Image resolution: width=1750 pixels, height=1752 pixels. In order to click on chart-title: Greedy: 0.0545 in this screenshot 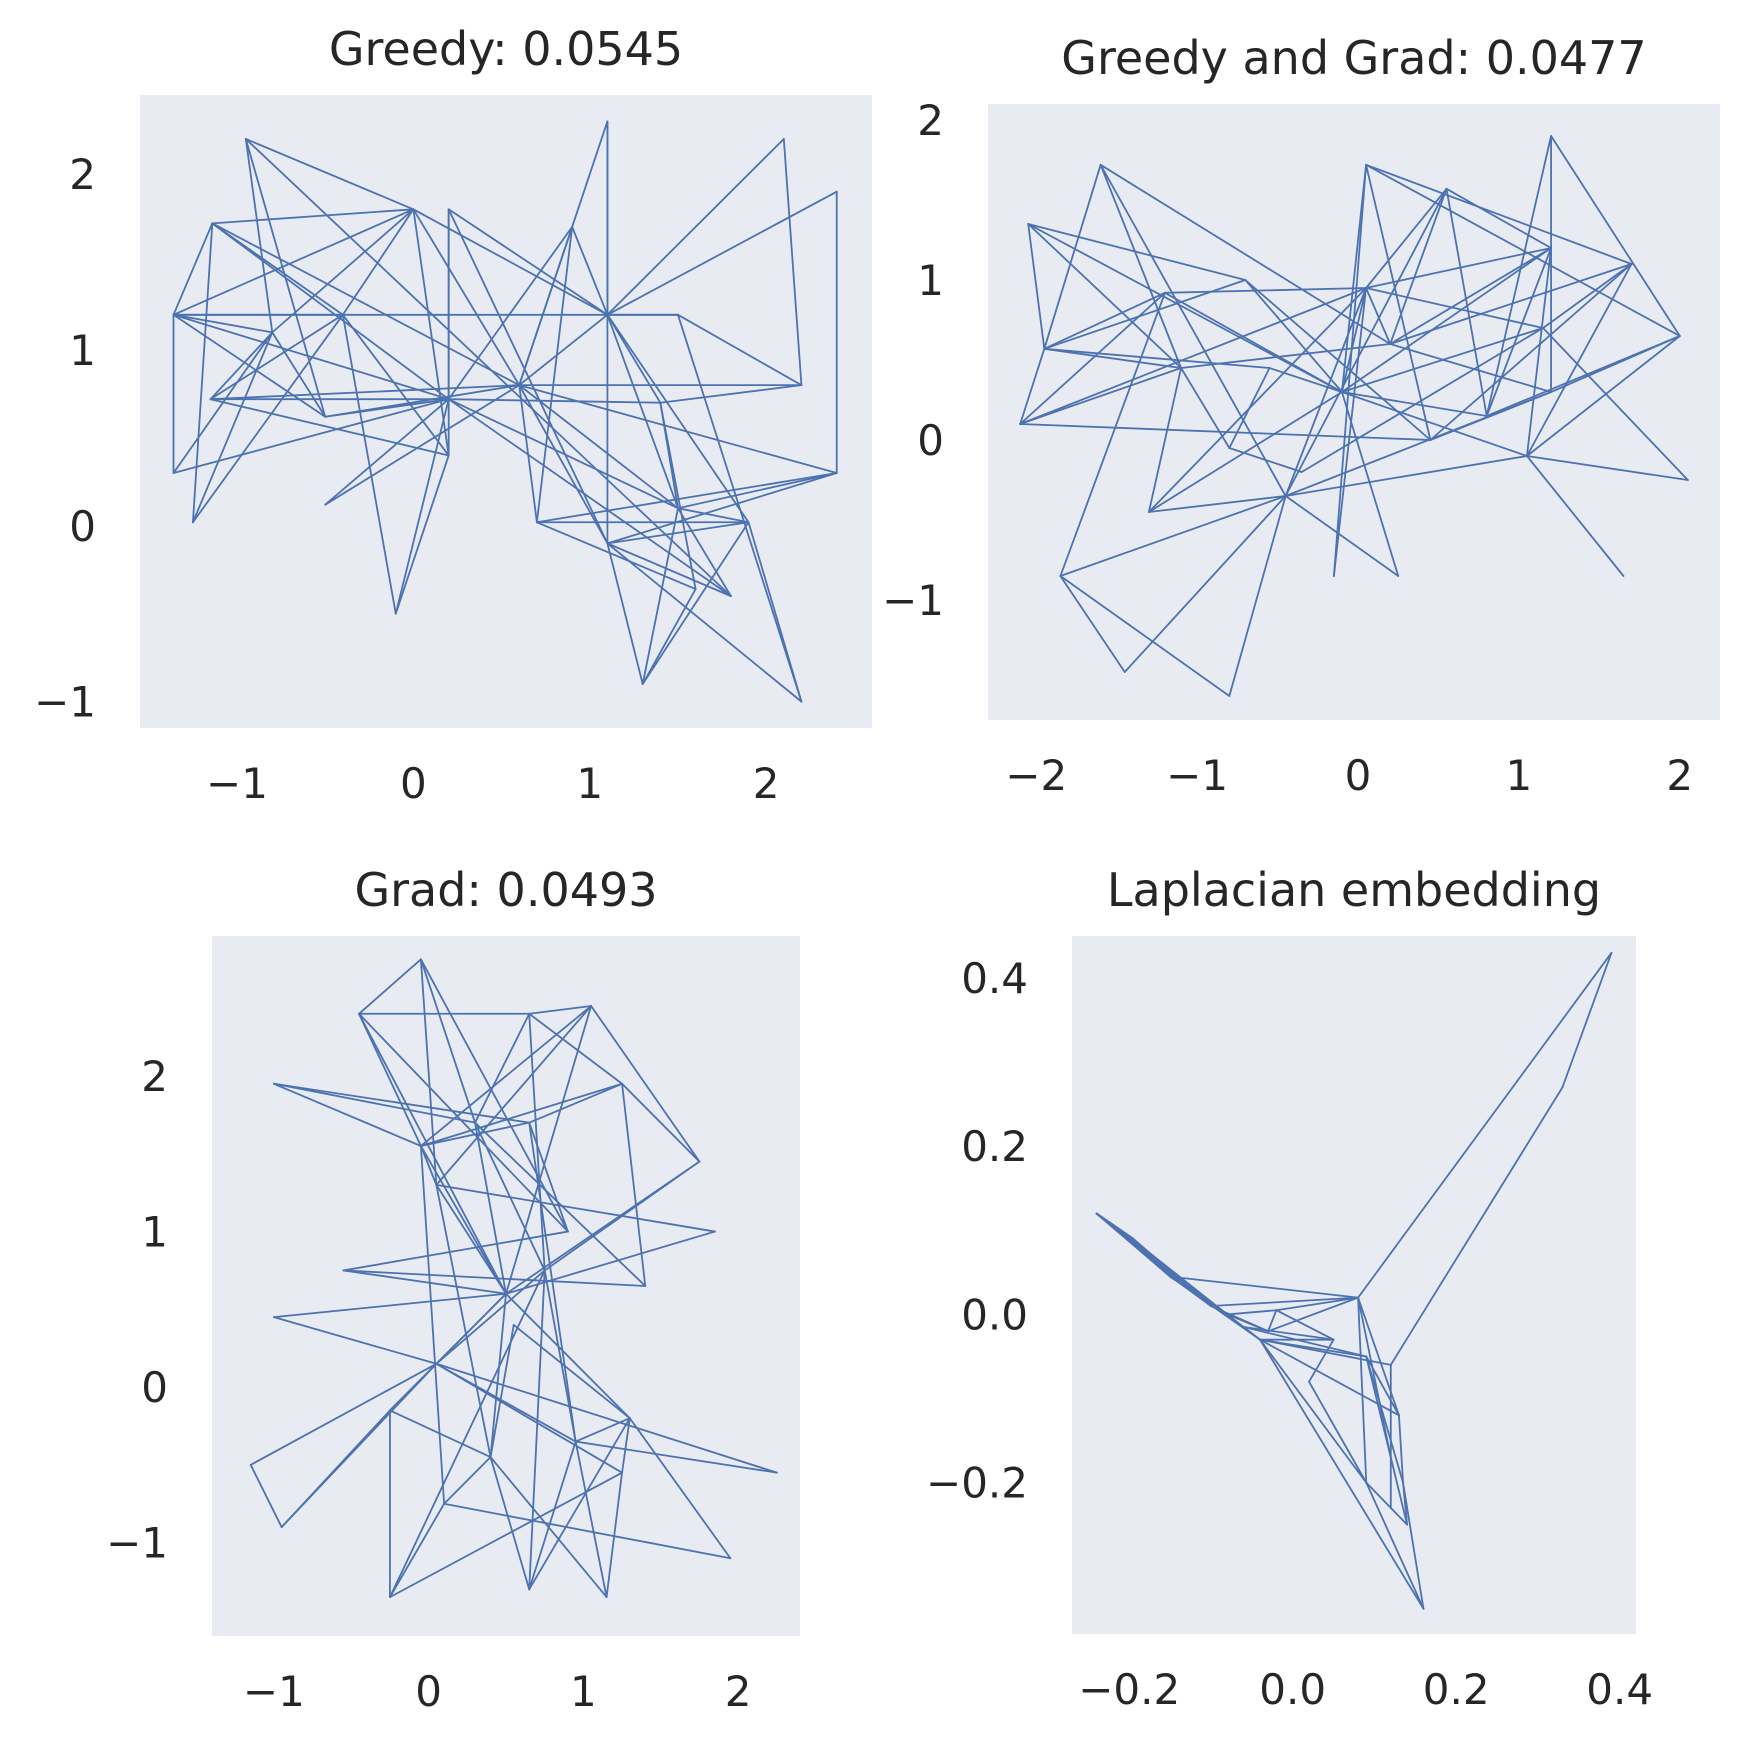, I will do `click(506, 49)`.